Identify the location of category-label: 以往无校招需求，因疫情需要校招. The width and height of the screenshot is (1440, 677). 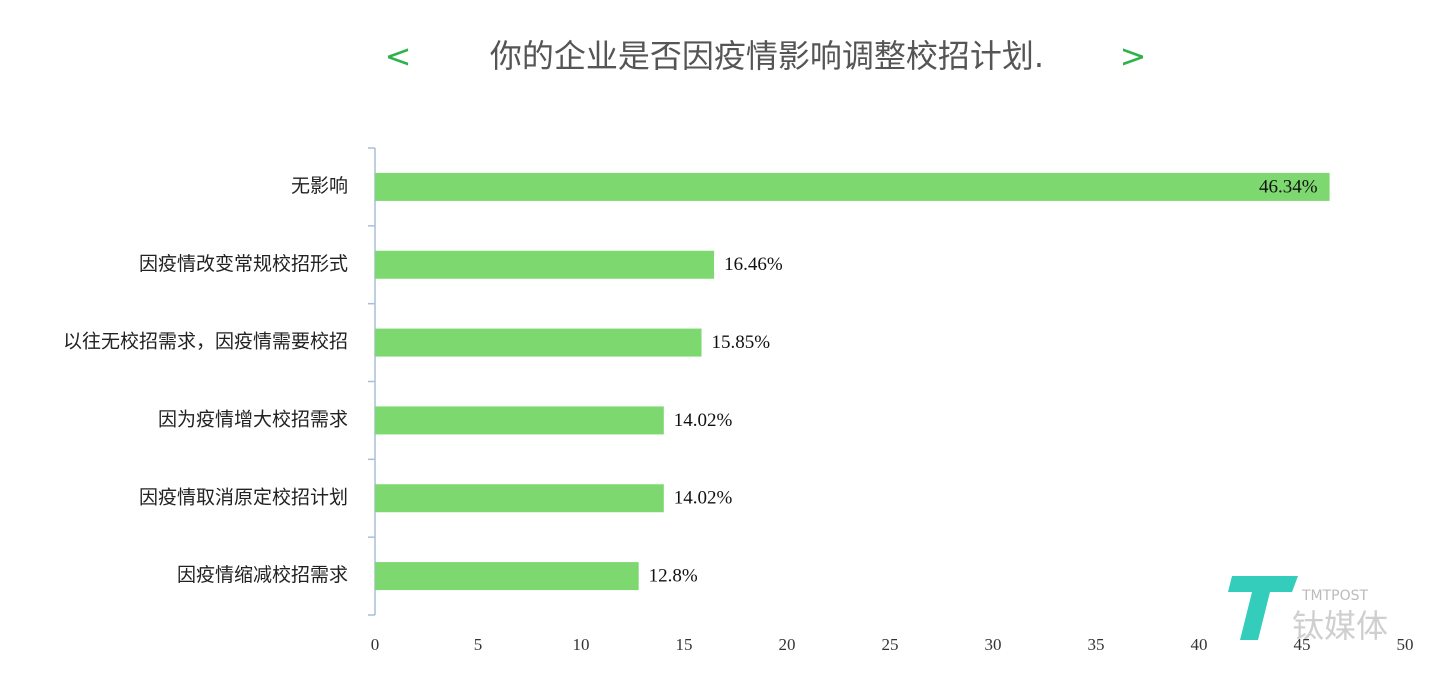
(205, 342).